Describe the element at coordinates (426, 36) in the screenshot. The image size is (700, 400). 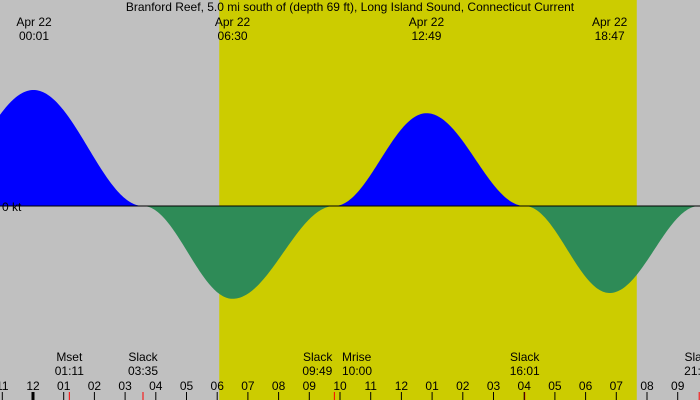
I see `extreme-time-label: 12:49` at that location.